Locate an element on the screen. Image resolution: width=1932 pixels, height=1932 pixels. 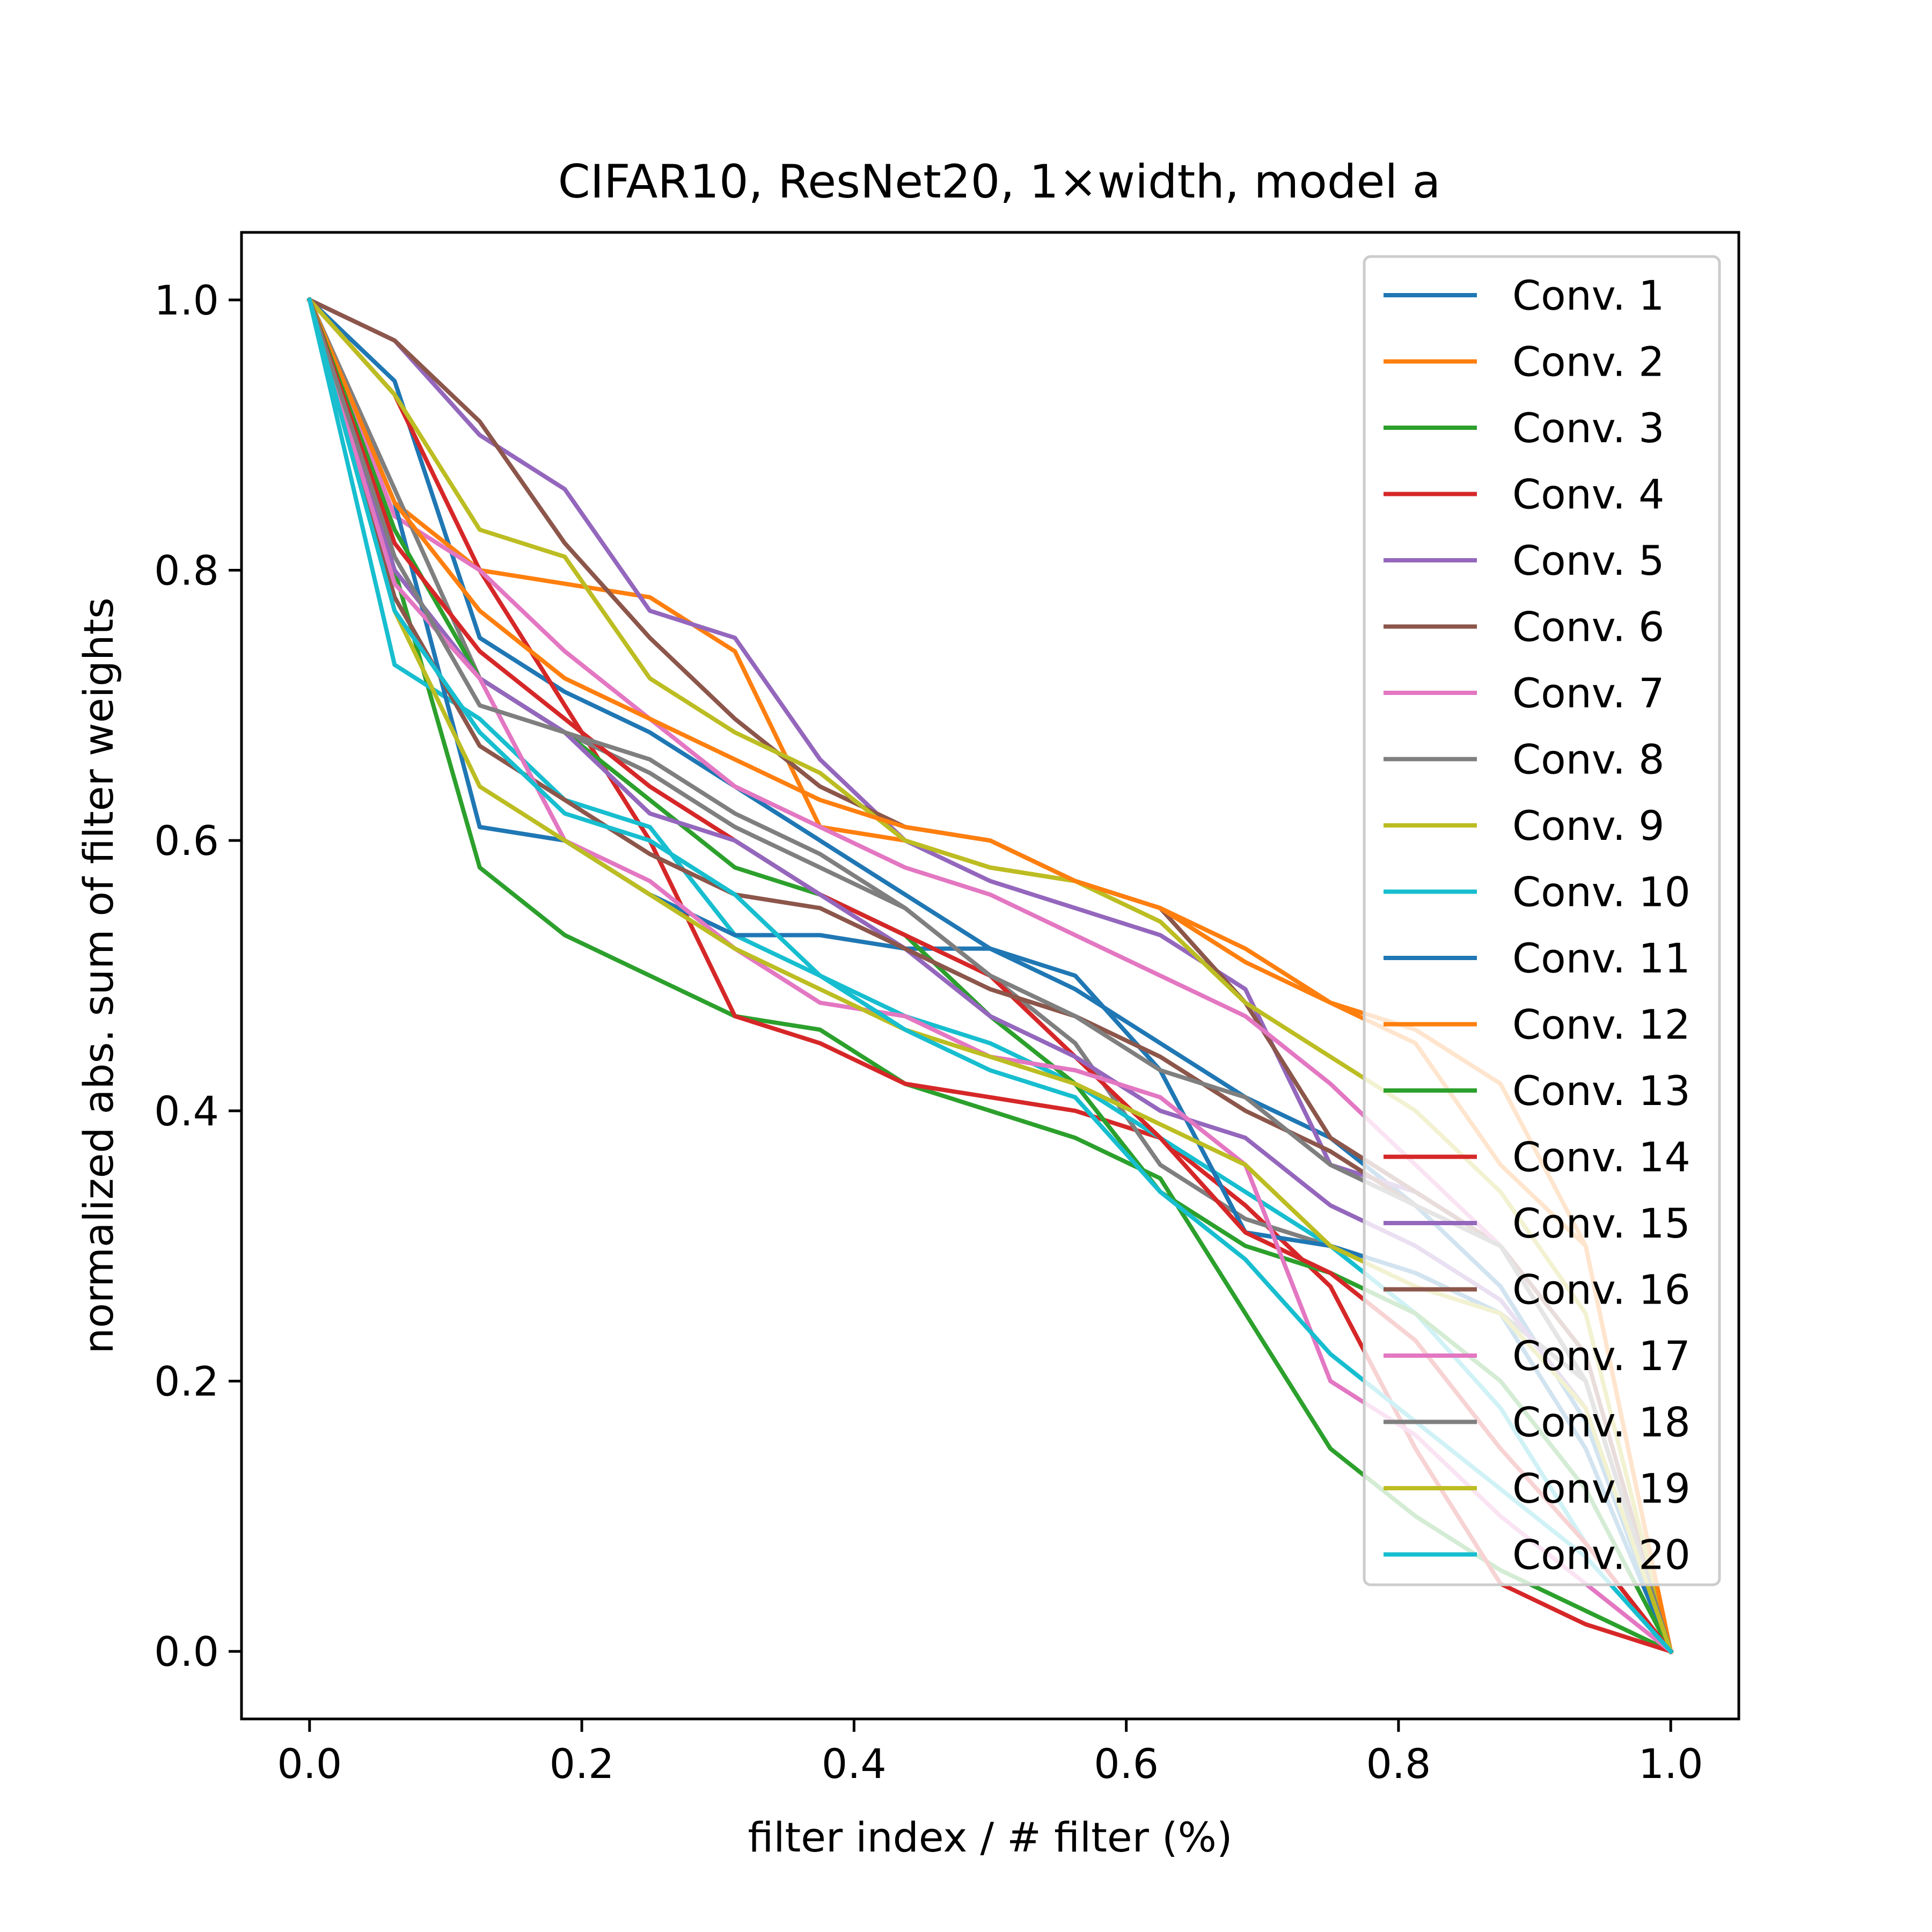
legend-label-conv-13: Conv. 13 is located at coordinates (1601, 1091).